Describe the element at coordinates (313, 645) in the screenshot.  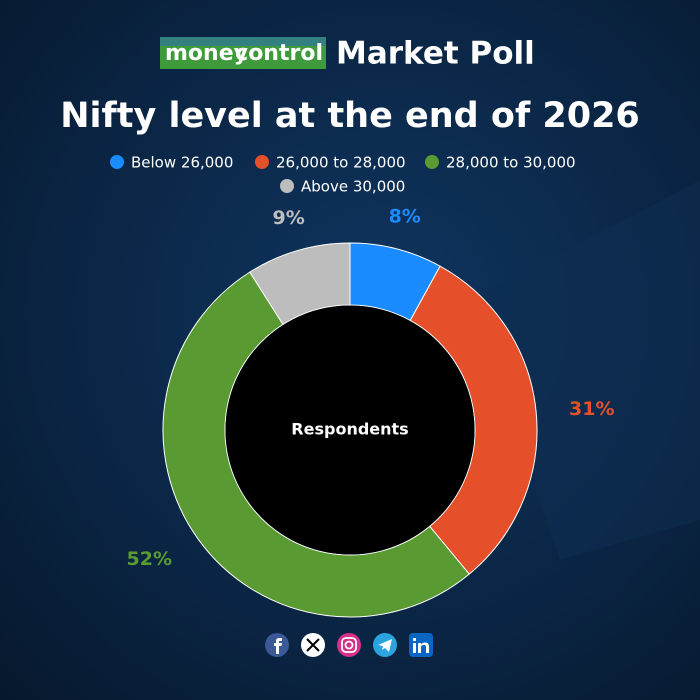
I see `x-glyph` at that location.